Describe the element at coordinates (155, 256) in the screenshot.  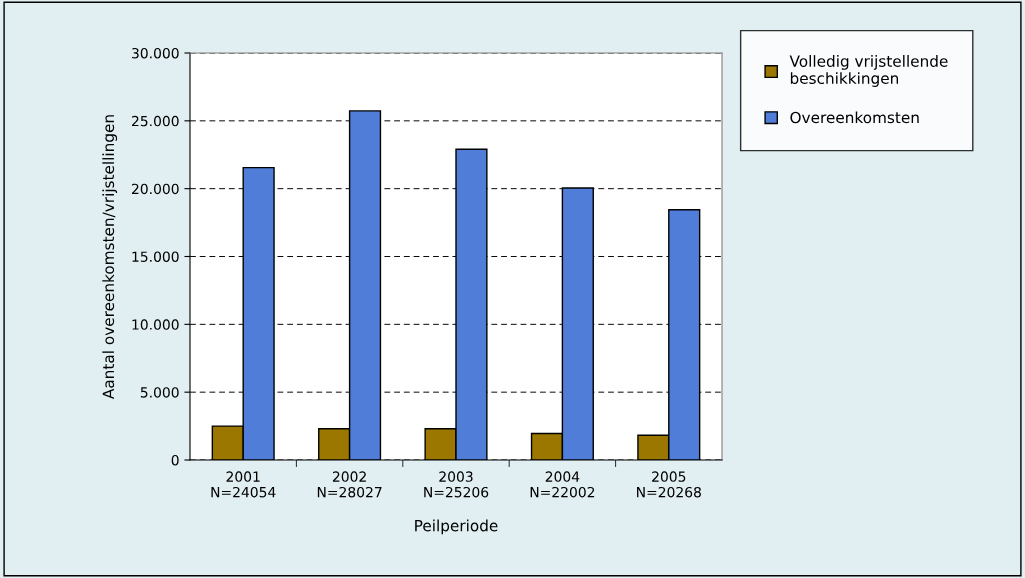
I see `y-tick-label: 15.000` at that location.